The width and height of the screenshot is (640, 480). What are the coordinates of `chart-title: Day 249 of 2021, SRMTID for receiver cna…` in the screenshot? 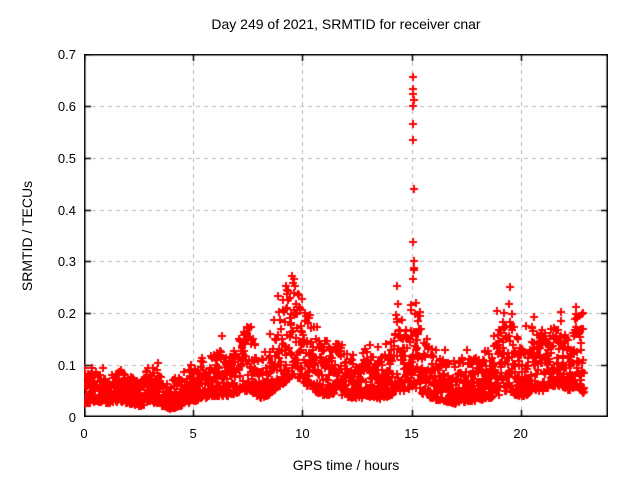 It's located at (346, 24).